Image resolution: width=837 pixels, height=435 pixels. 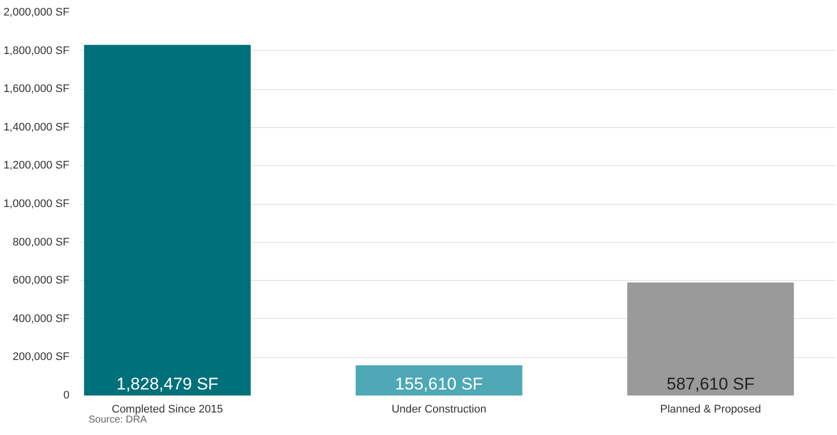 I want to click on y-tick-label: 2,000,000 SF, so click(x=36, y=12).